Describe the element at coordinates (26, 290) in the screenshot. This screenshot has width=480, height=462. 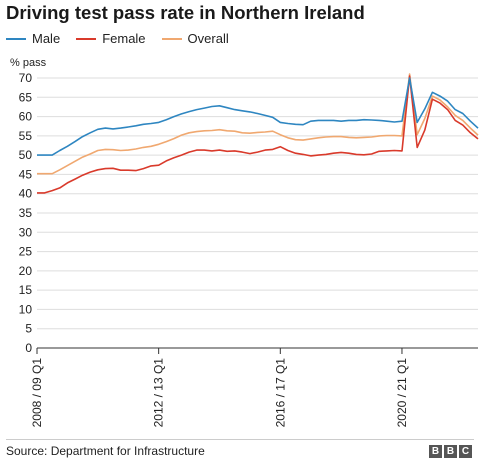
I see `y-tick-label: 15` at that location.